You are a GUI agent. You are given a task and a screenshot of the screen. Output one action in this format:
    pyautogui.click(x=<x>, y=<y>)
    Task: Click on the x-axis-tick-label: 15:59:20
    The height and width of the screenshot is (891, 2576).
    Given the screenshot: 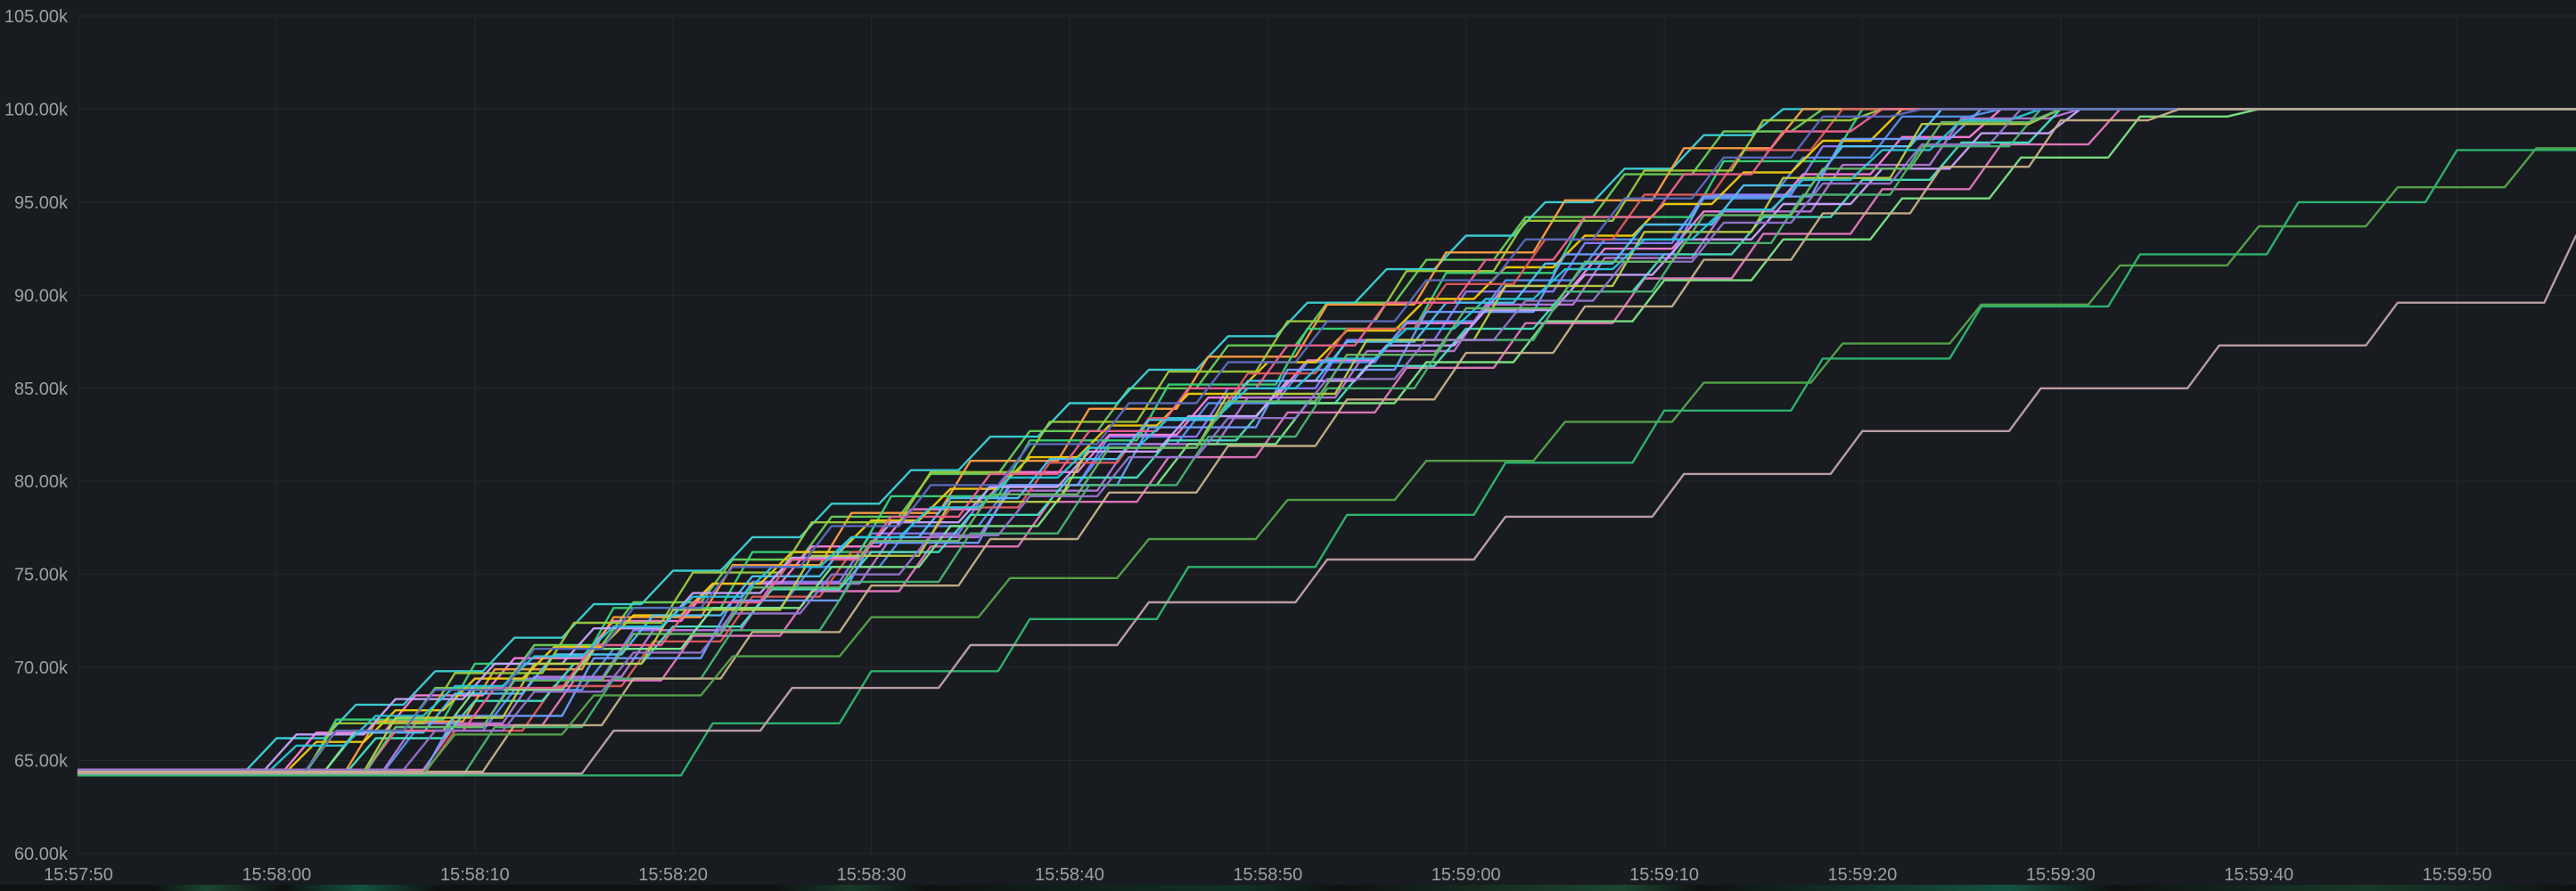 What is the action you would take?
    pyautogui.click(x=1862, y=875)
    